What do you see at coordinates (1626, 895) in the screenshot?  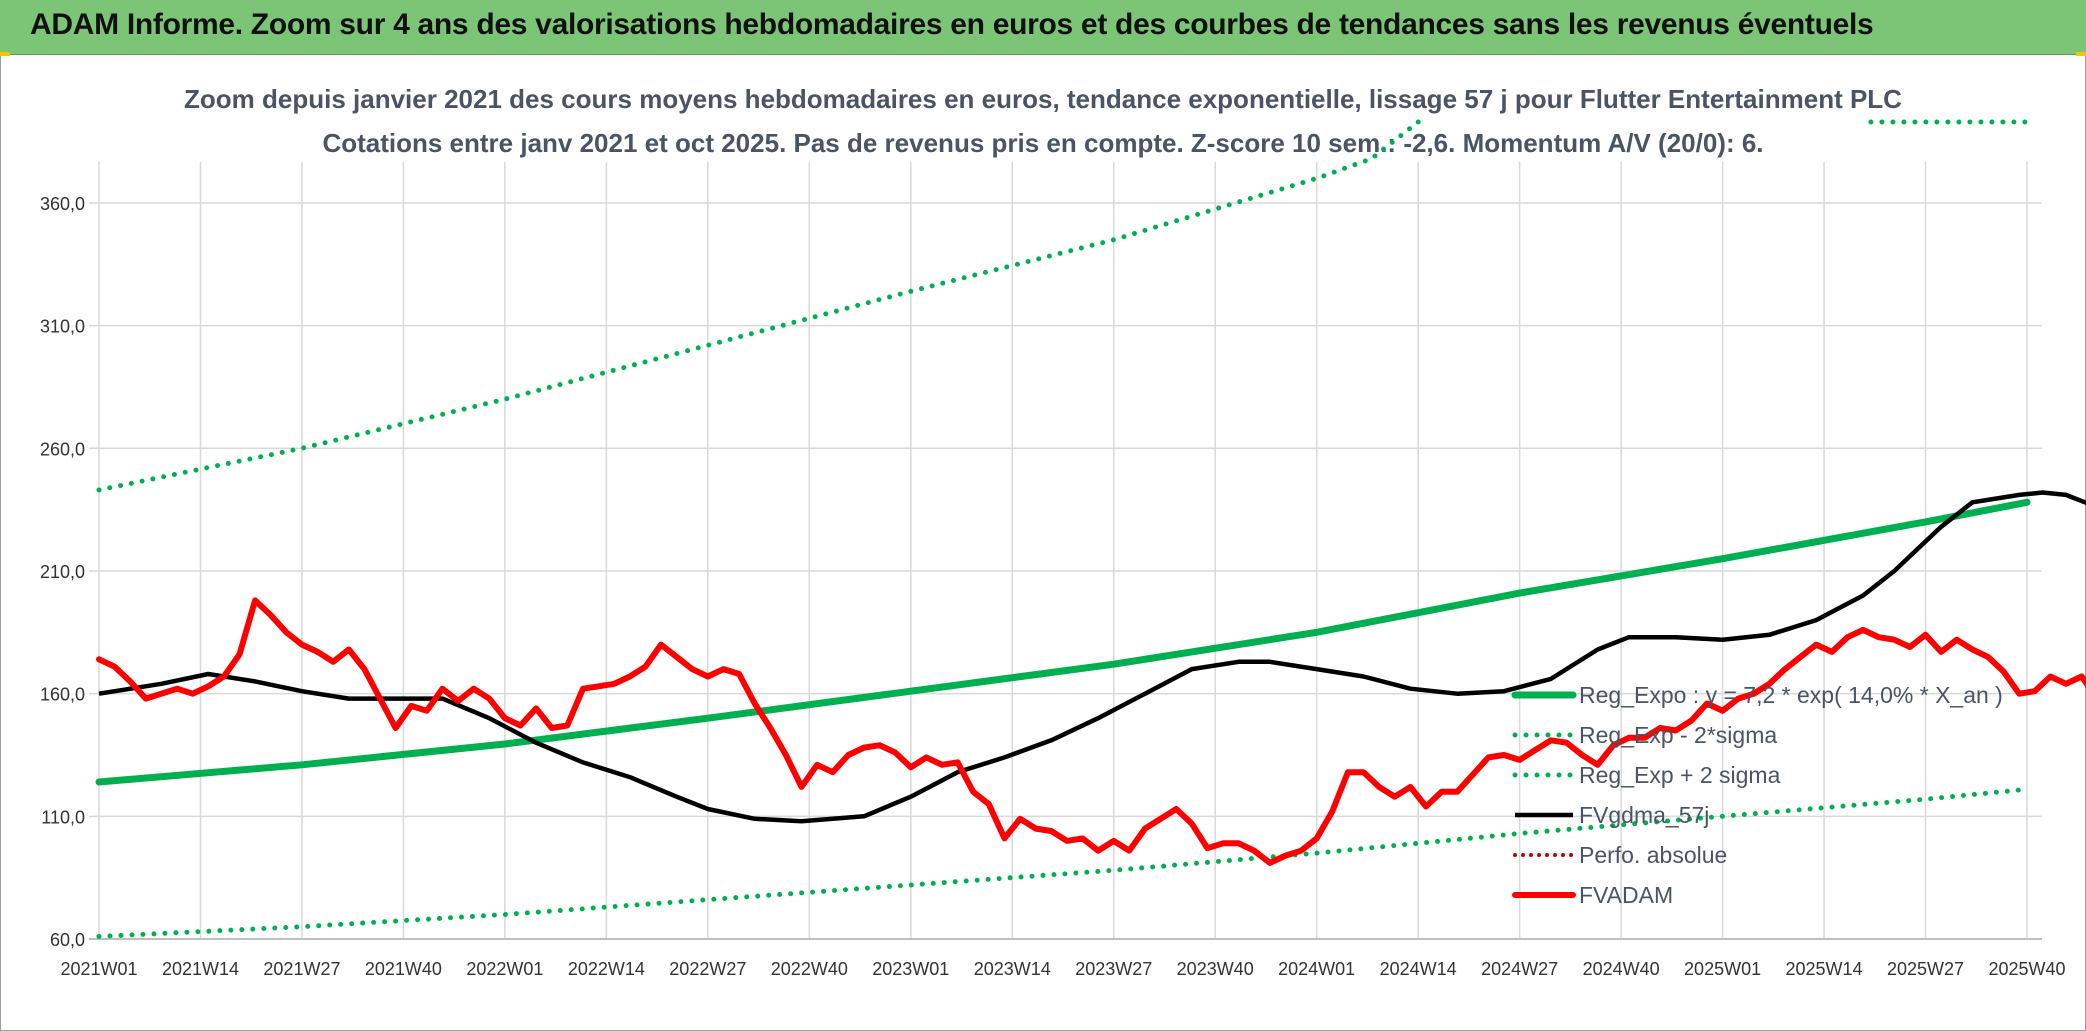 I see `legend-label: FVADAM` at bounding box center [1626, 895].